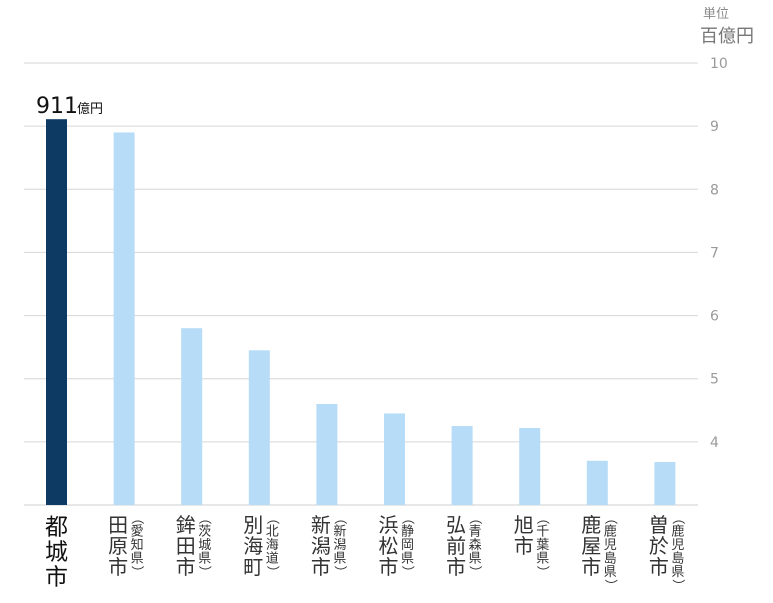 Image resolution: width=773 pixels, height=603 pixels. I want to click on category-pref-char: 潟, so click(339, 545).